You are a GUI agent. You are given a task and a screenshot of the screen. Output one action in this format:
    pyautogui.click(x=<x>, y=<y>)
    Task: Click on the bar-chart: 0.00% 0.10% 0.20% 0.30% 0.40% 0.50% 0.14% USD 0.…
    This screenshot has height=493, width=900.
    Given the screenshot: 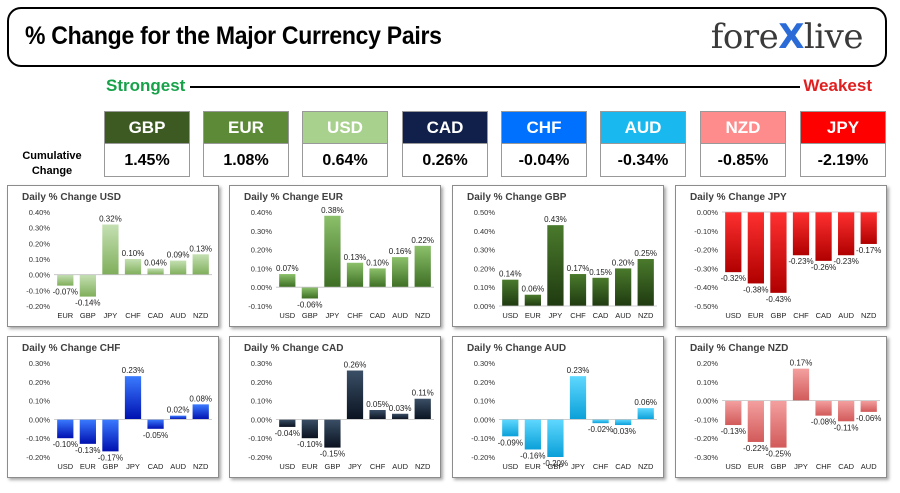 What is the action you would take?
    pyautogui.click(x=565, y=264)
    